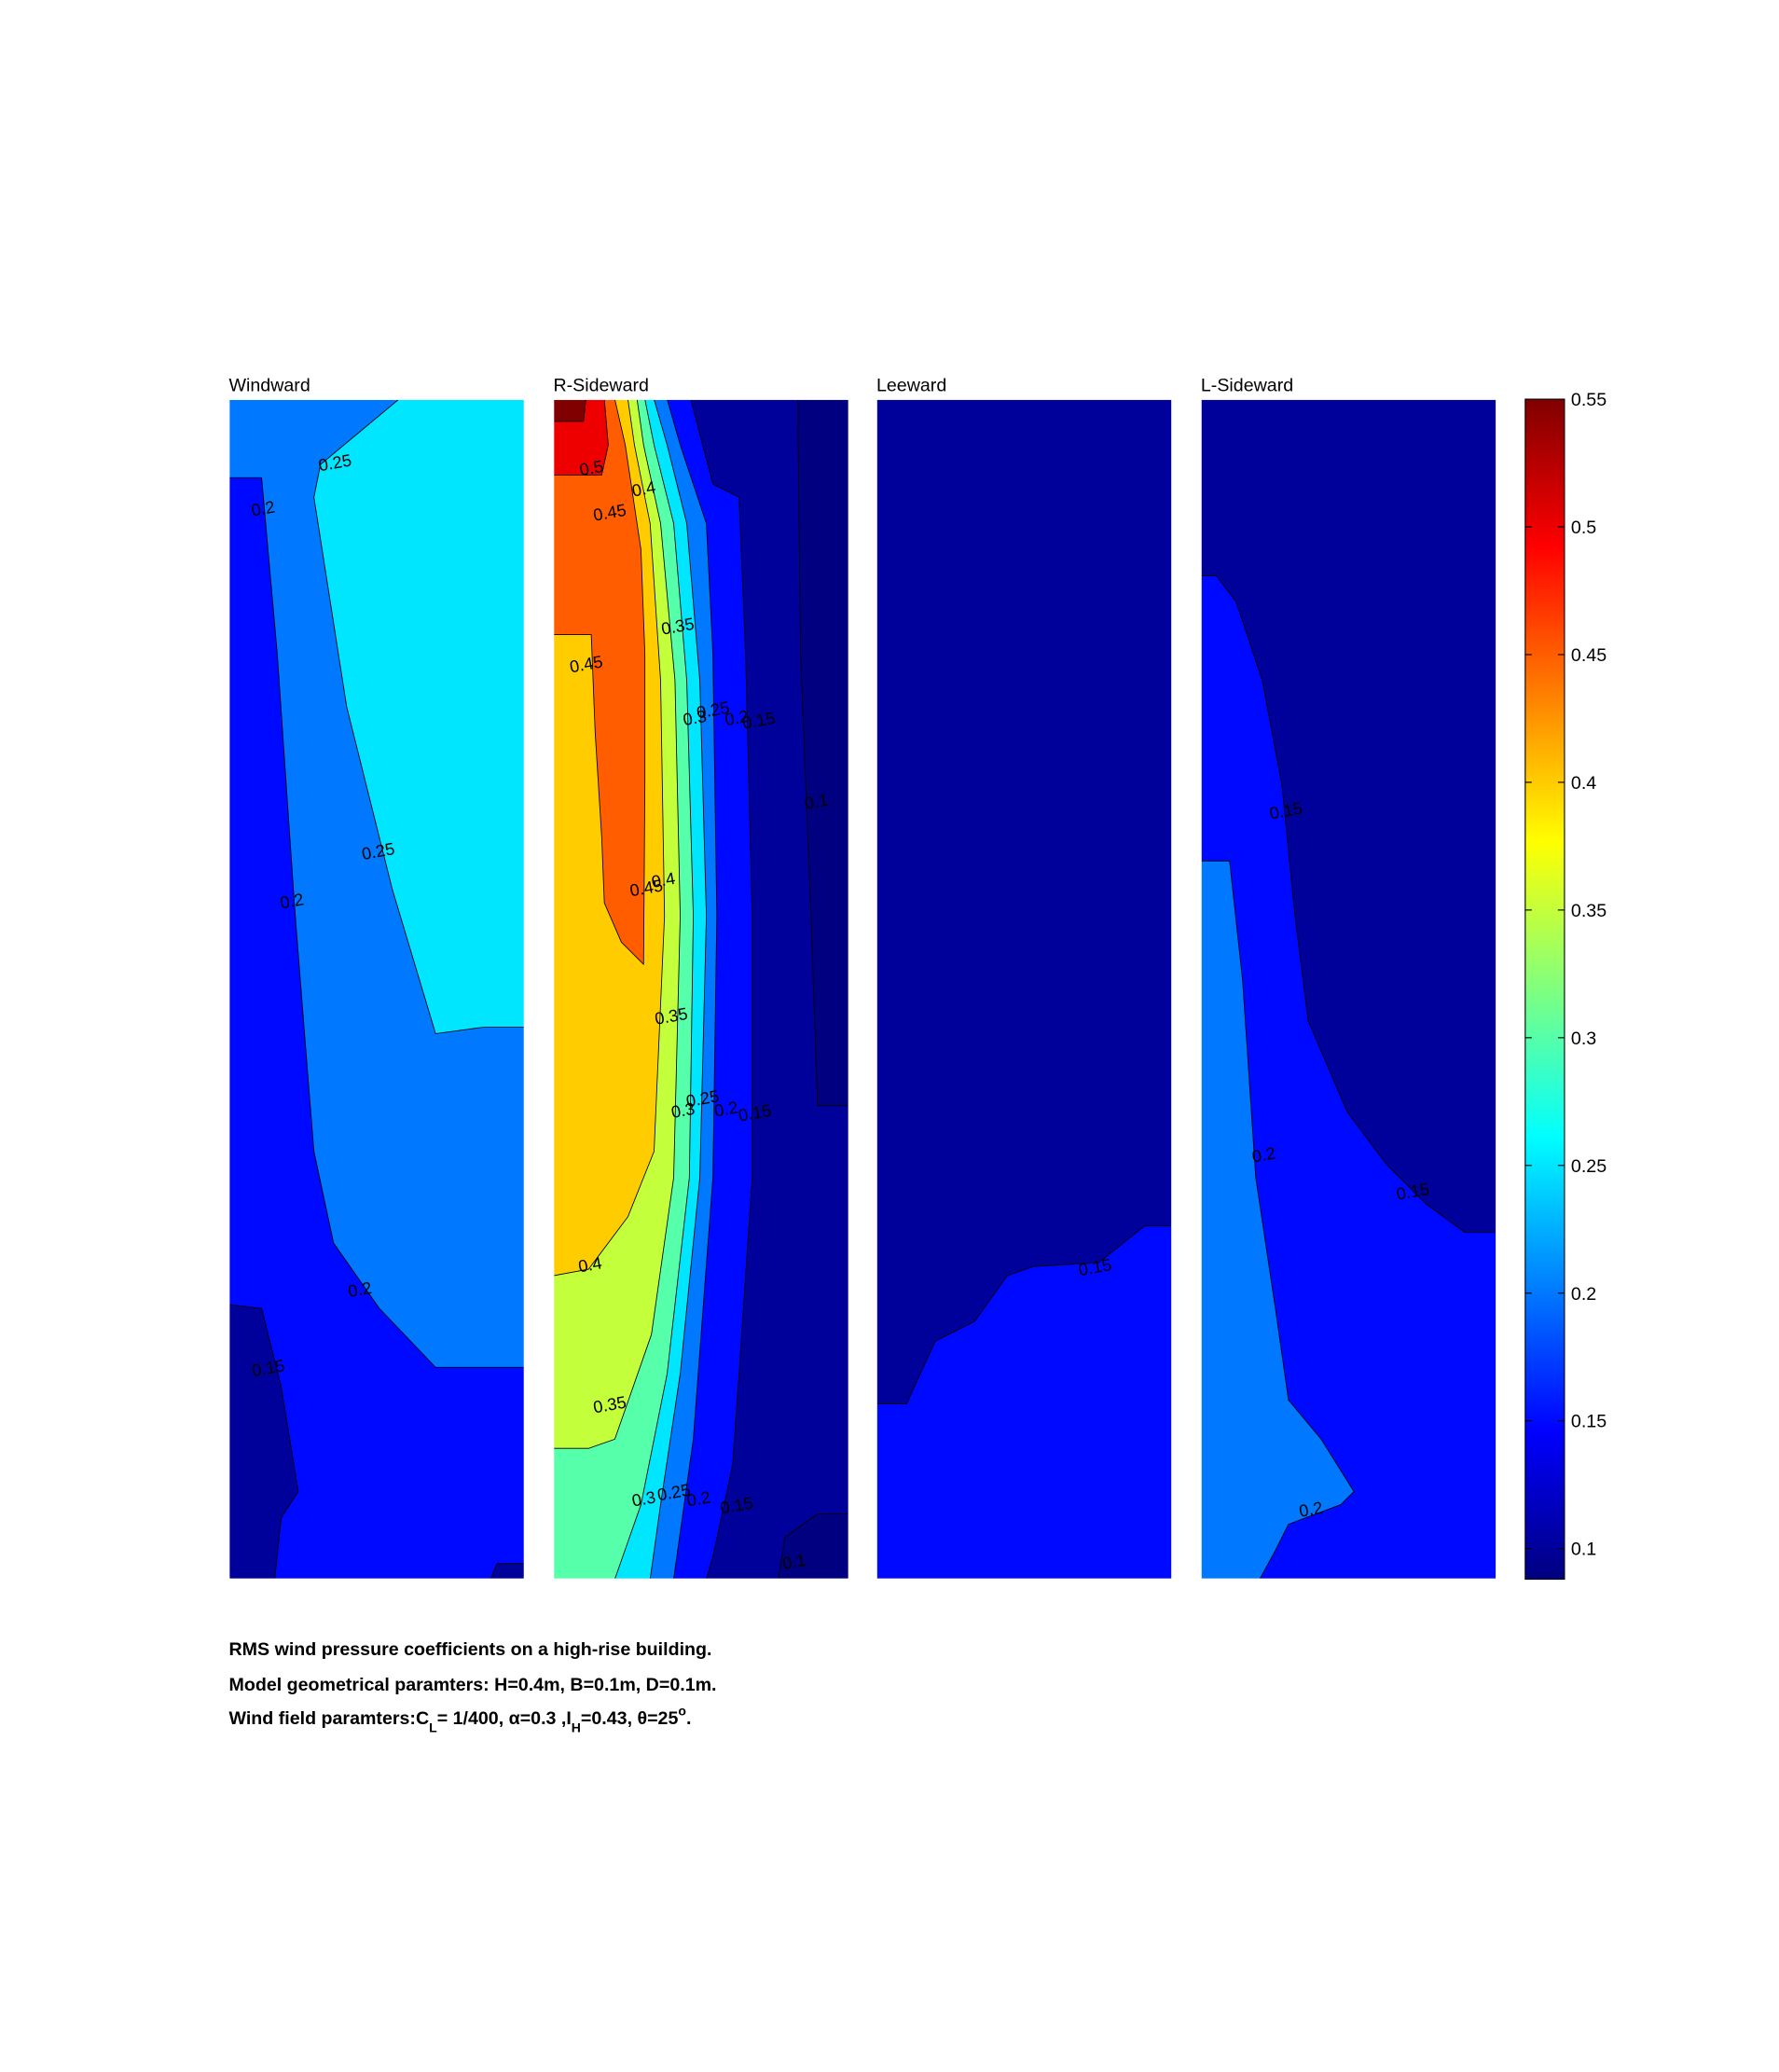  Describe the element at coordinates (1589, 911) in the screenshot. I see `colorbar-tick-label: 0.35` at that location.